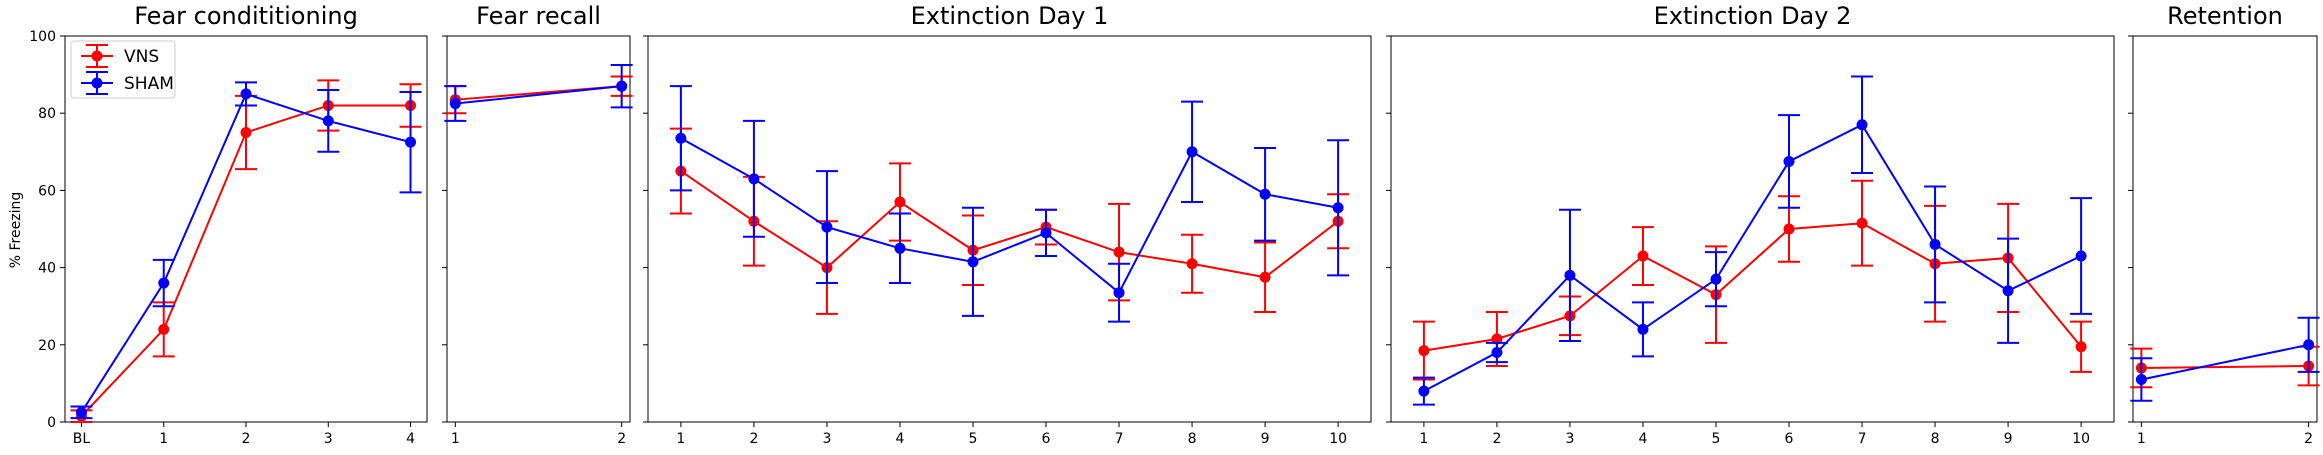 This screenshot has width=2323, height=455. I want to click on y-tick-label: 20, so click(47, 346).